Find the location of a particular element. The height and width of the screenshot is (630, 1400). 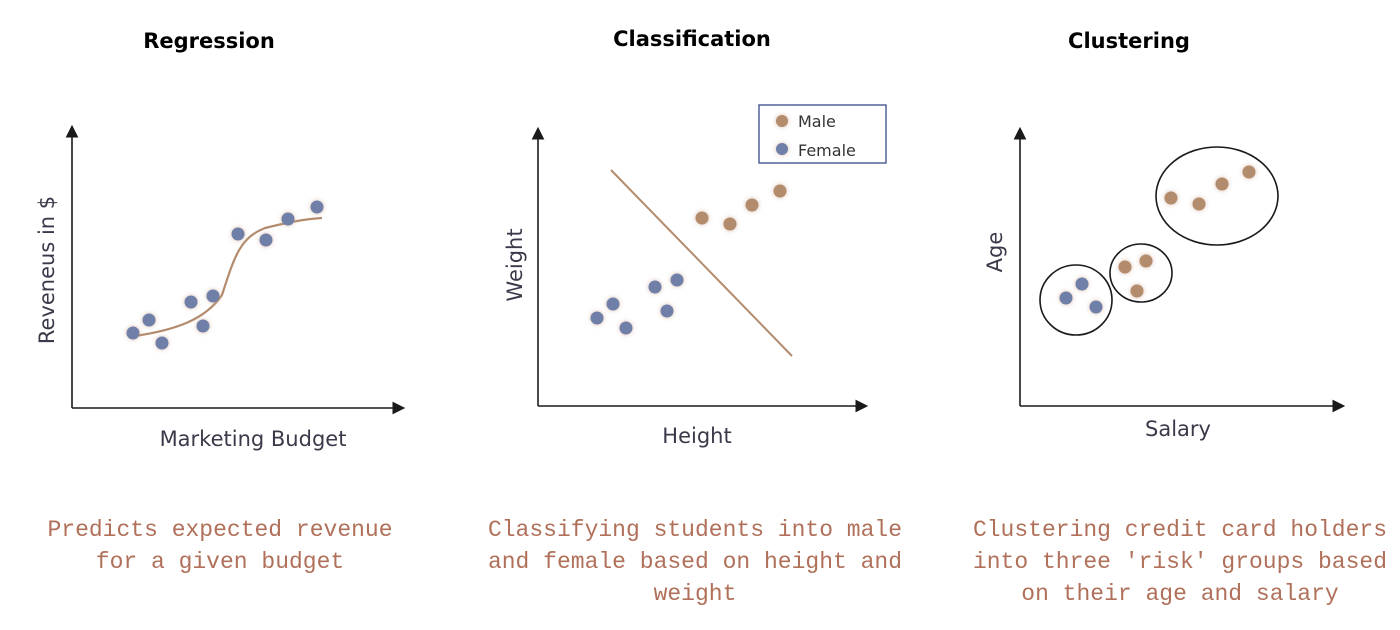

classification-x-label: Height is located at coordinates (696, 436).